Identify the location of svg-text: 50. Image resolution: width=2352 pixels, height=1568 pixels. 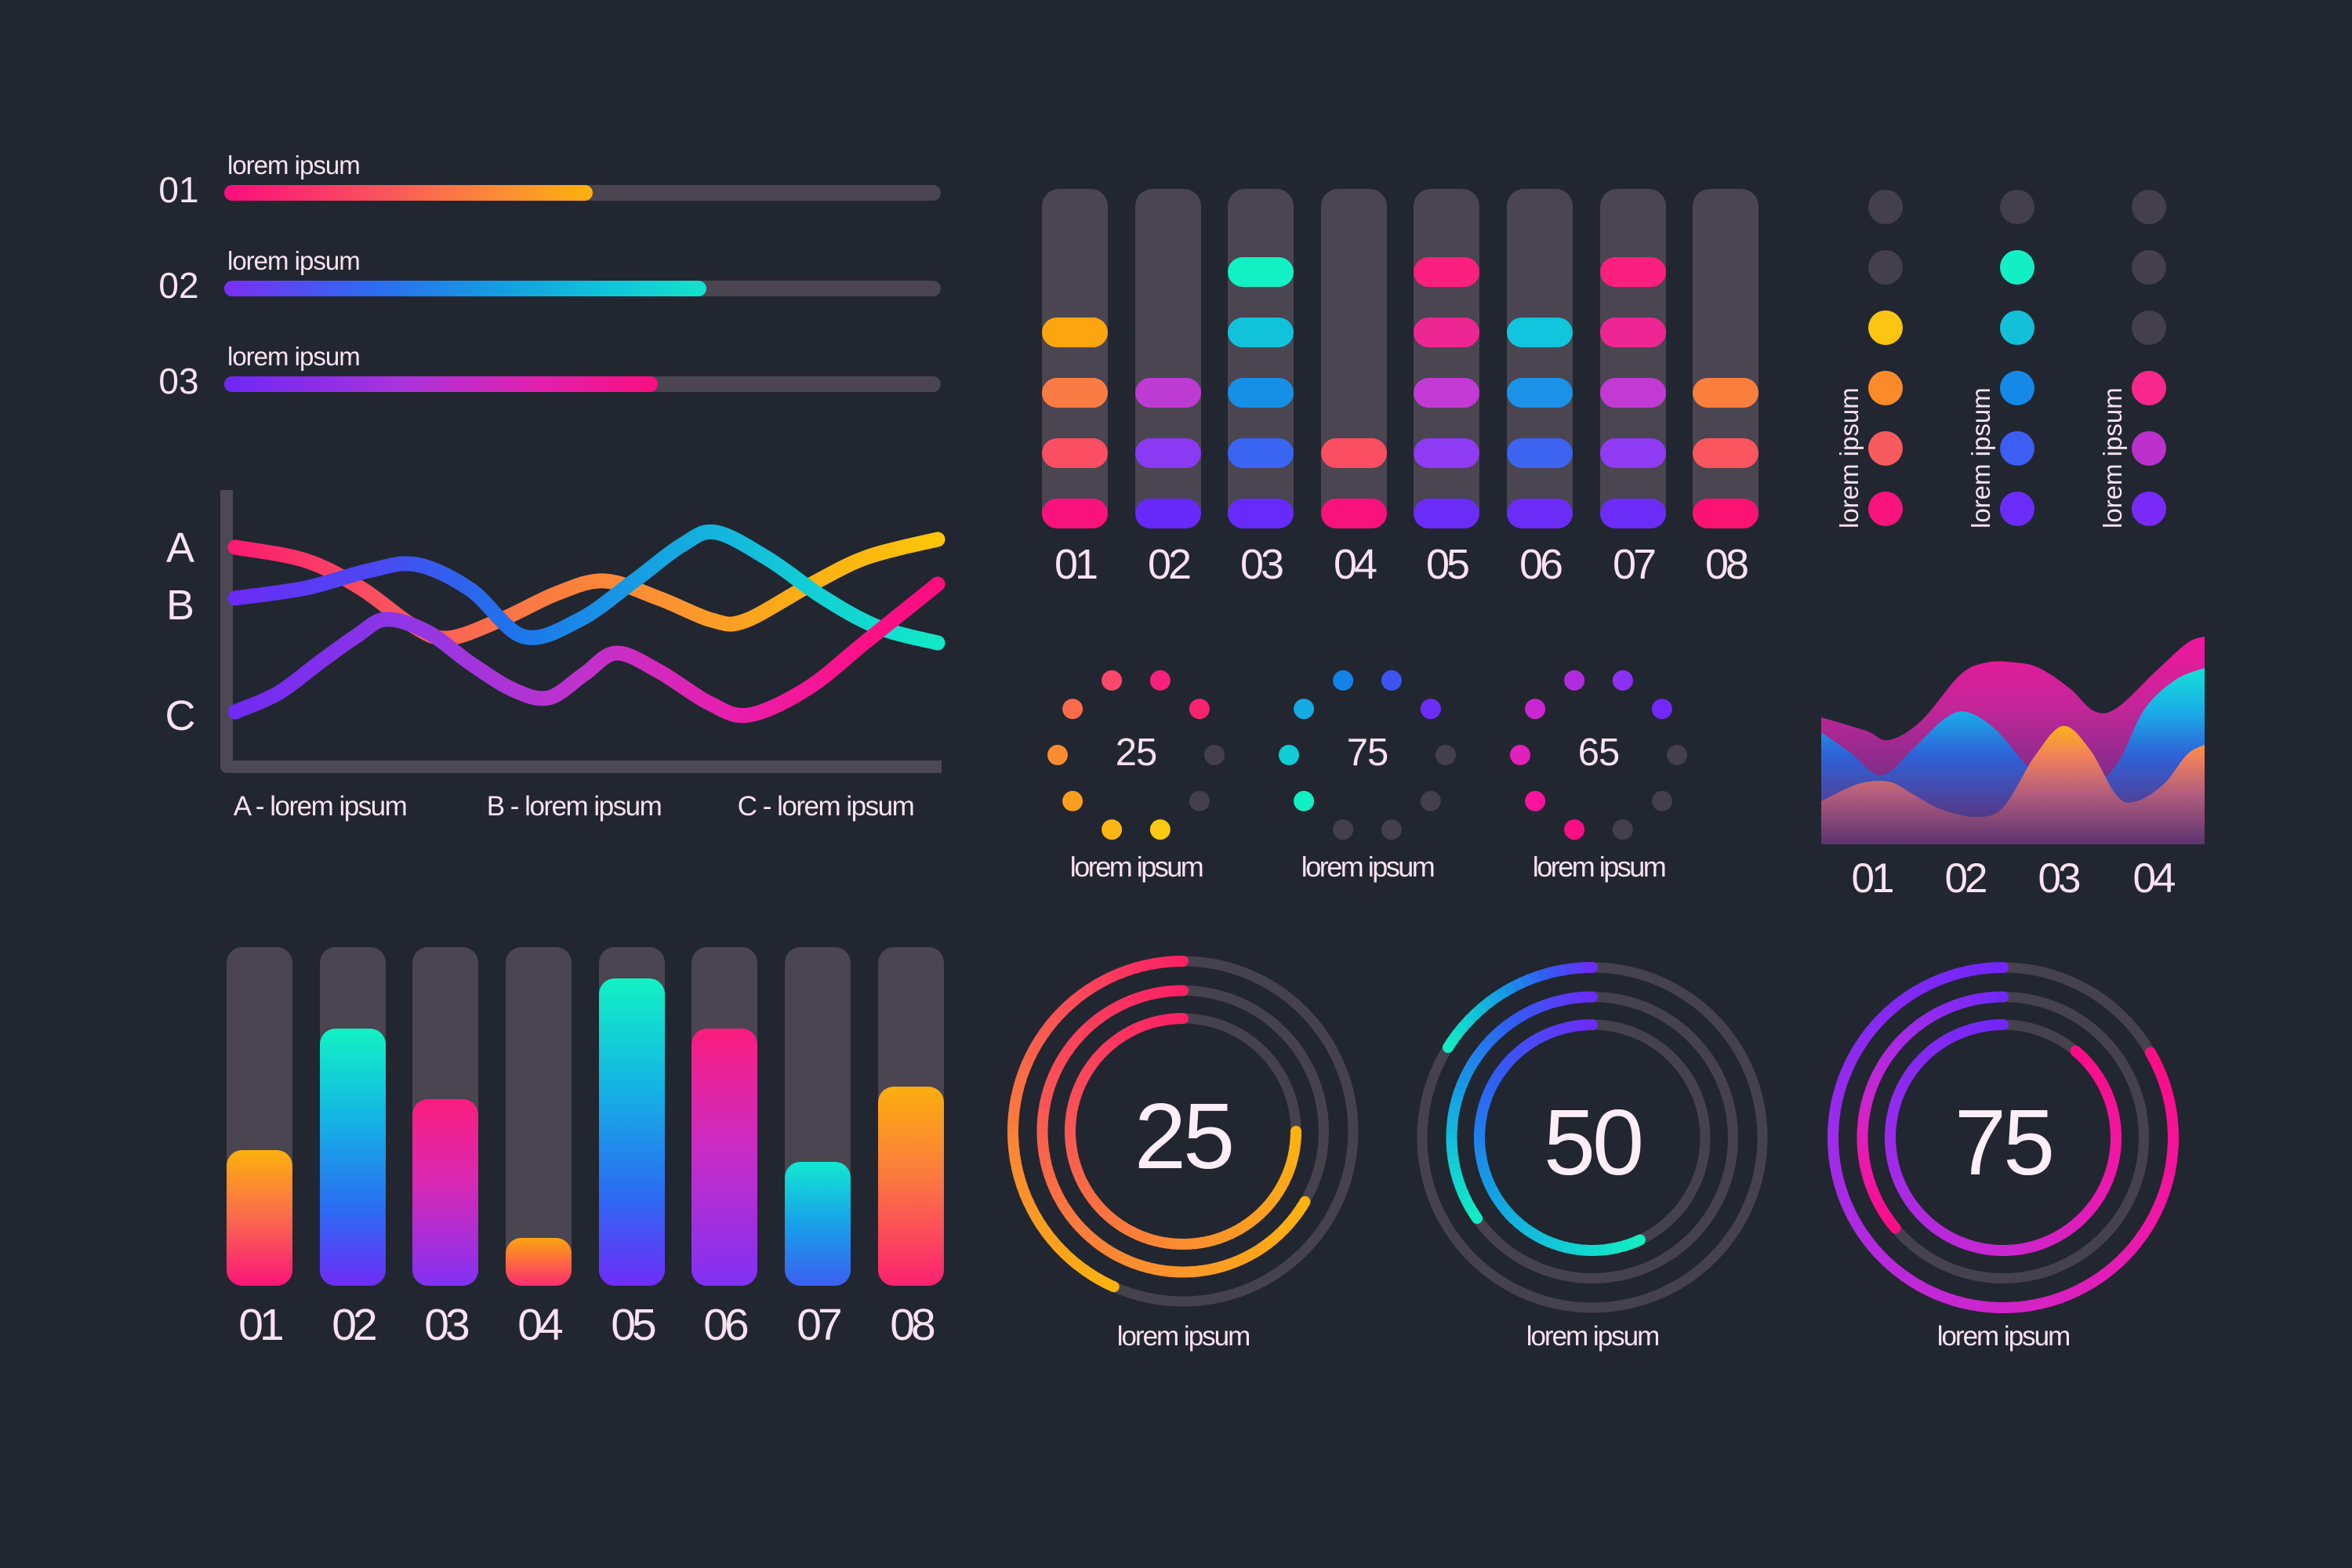
(1592, 1143).